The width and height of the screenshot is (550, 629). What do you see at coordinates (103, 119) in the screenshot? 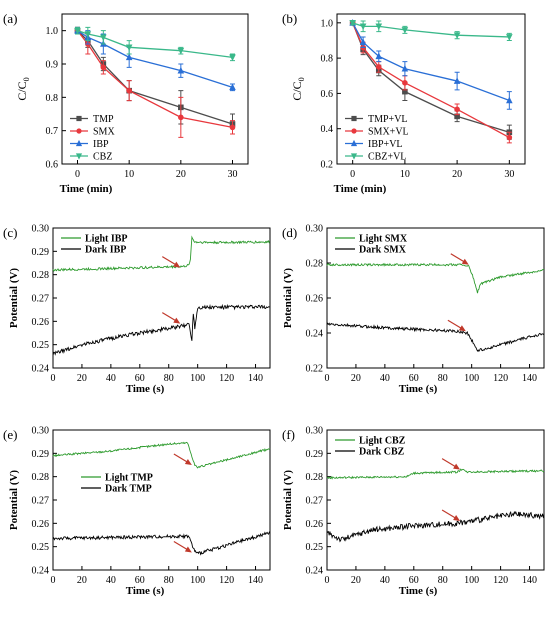
I see `legend-label: TMP` at bounding box center [103, 119].